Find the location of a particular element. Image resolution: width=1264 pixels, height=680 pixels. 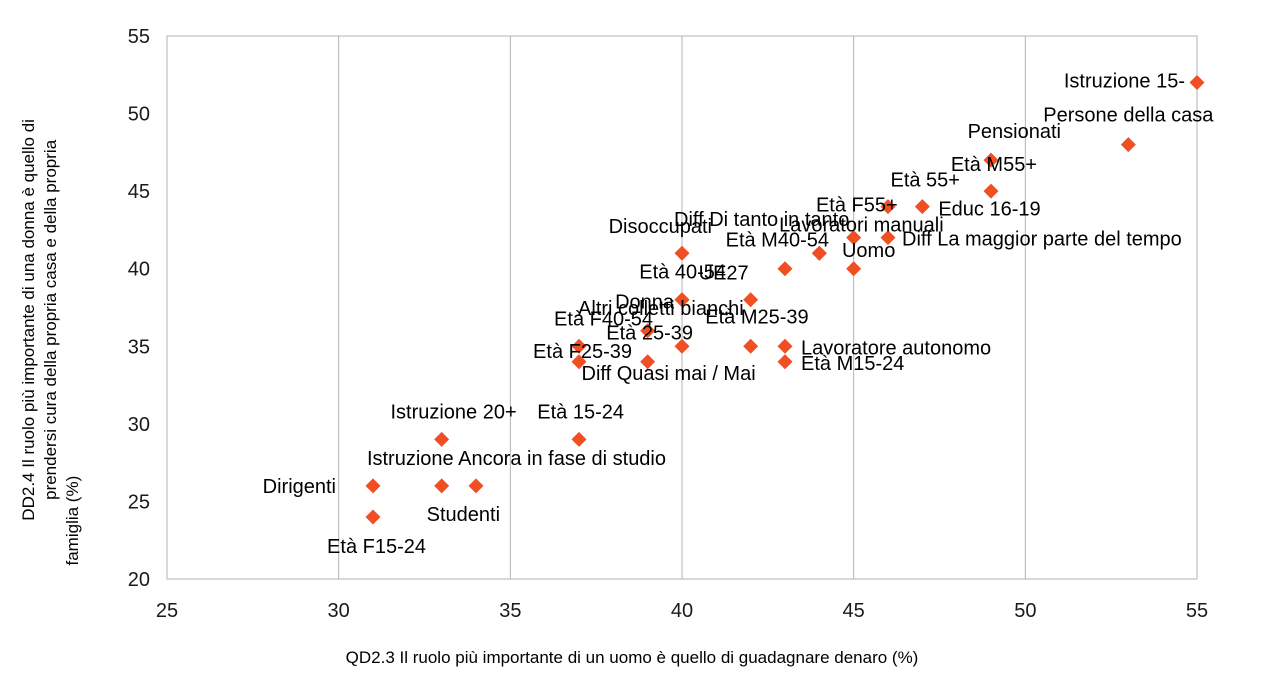

data-point-label: Disoccupati is located at coordinates (660, 227).